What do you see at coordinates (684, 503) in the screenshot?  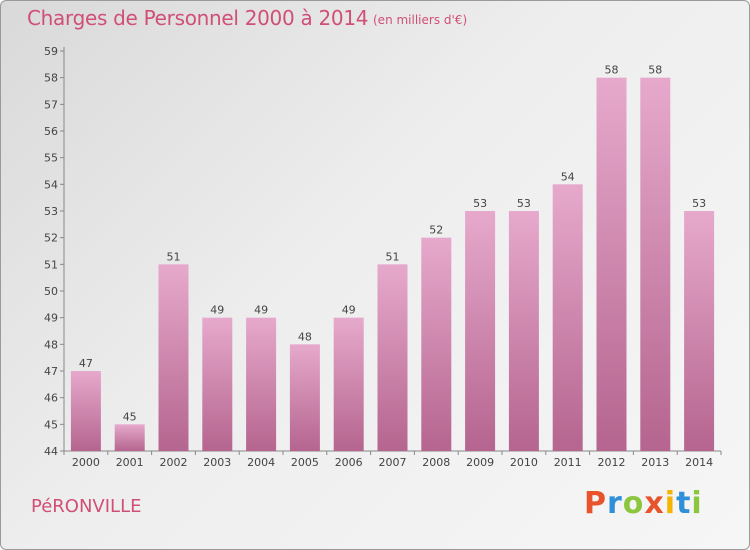 I see `logo-letter: t` at bounding box center [684, 503].